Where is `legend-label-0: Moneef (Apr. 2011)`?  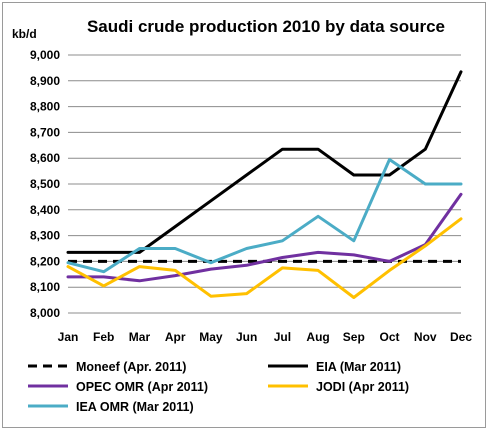
legend-label-0: Moneef (Apr. 2011) is located at coordinates (131, 367).